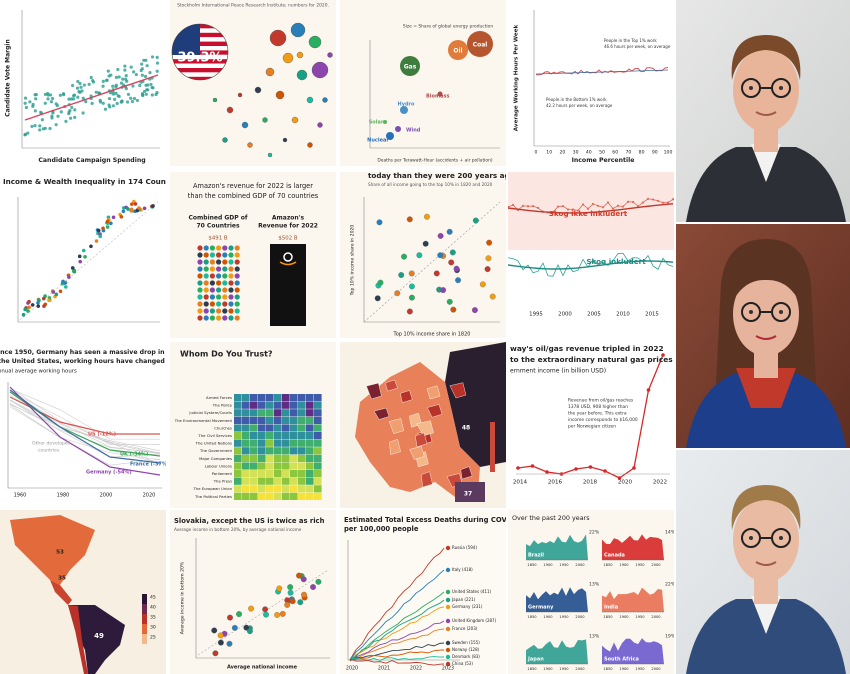  Describe the element at coordinates (766, 540) in the screenshot. I see `face` at that location.